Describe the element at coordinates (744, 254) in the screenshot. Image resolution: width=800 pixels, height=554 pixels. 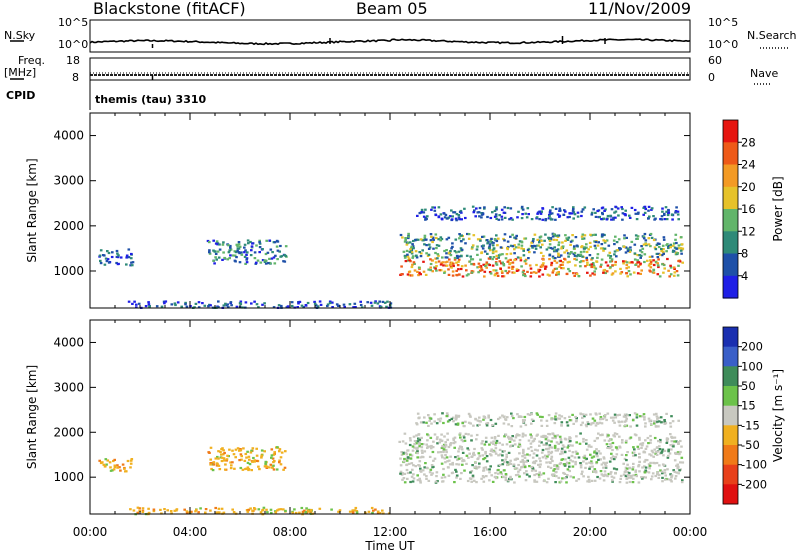
I see `power-colorbar-tick-label: 8` at that location.